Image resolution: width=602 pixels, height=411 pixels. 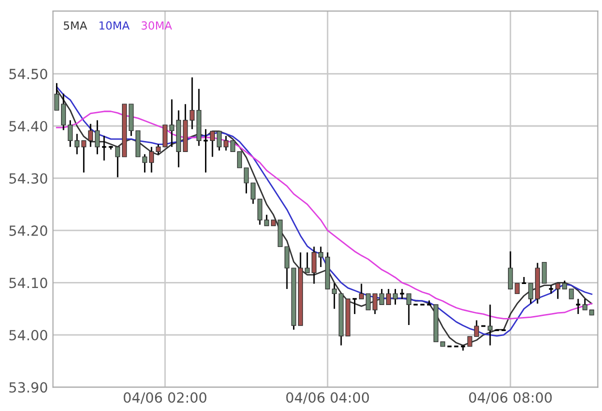 What do you see at coordinates (327, 398) in the screenshot?
I see `x-tick-label: 04/06 04:00` at bounding box center [327, 398].